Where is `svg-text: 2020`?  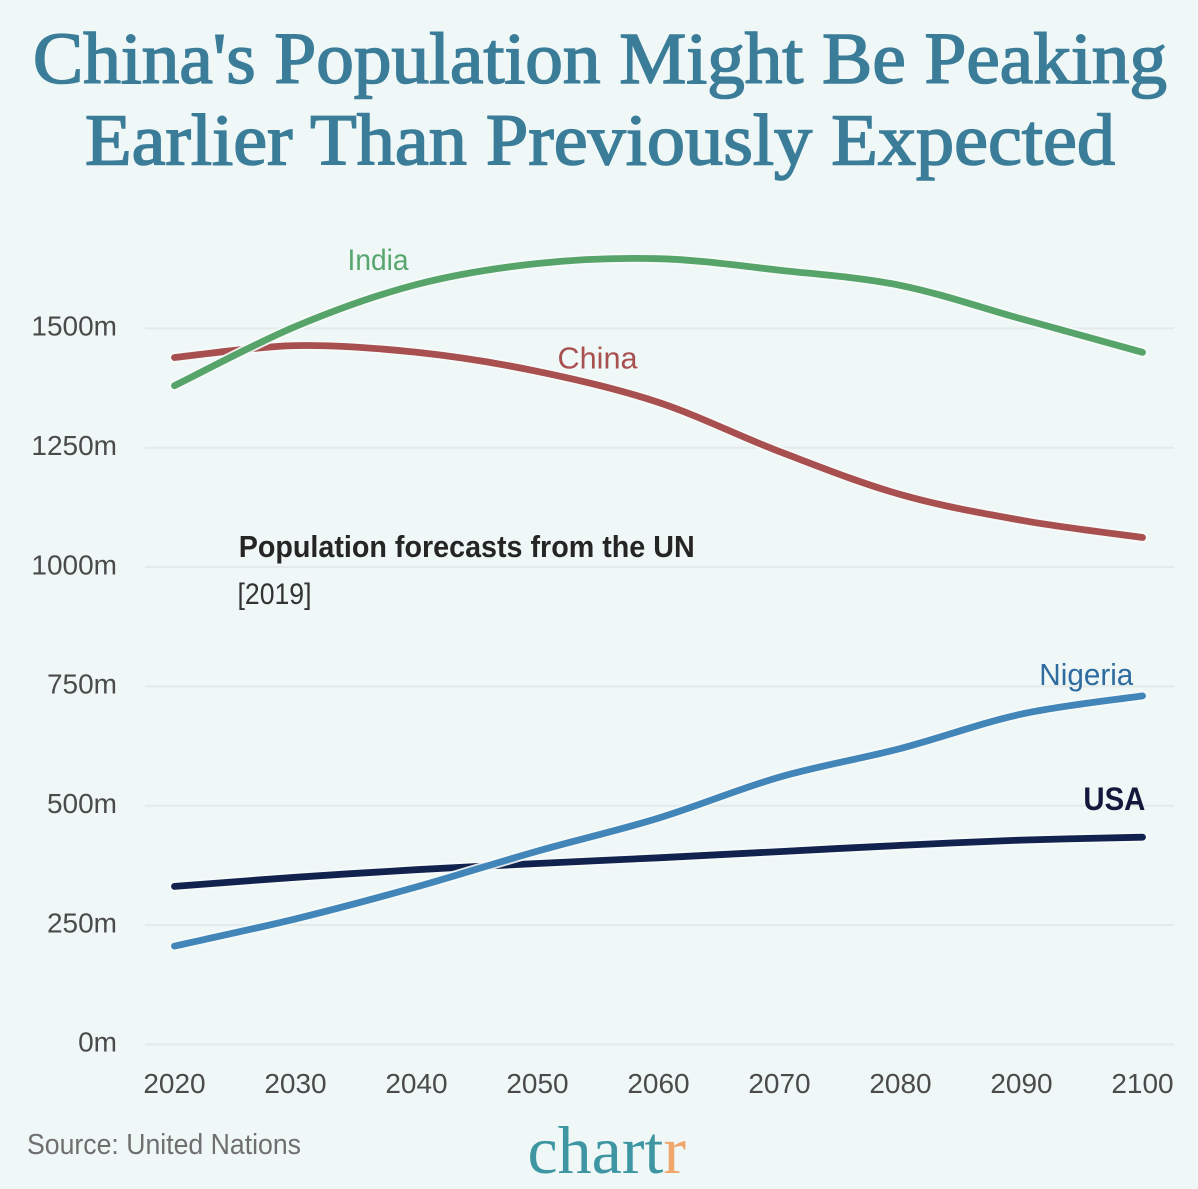
svg-text: 2020 is located at coordinates (174, 1083).